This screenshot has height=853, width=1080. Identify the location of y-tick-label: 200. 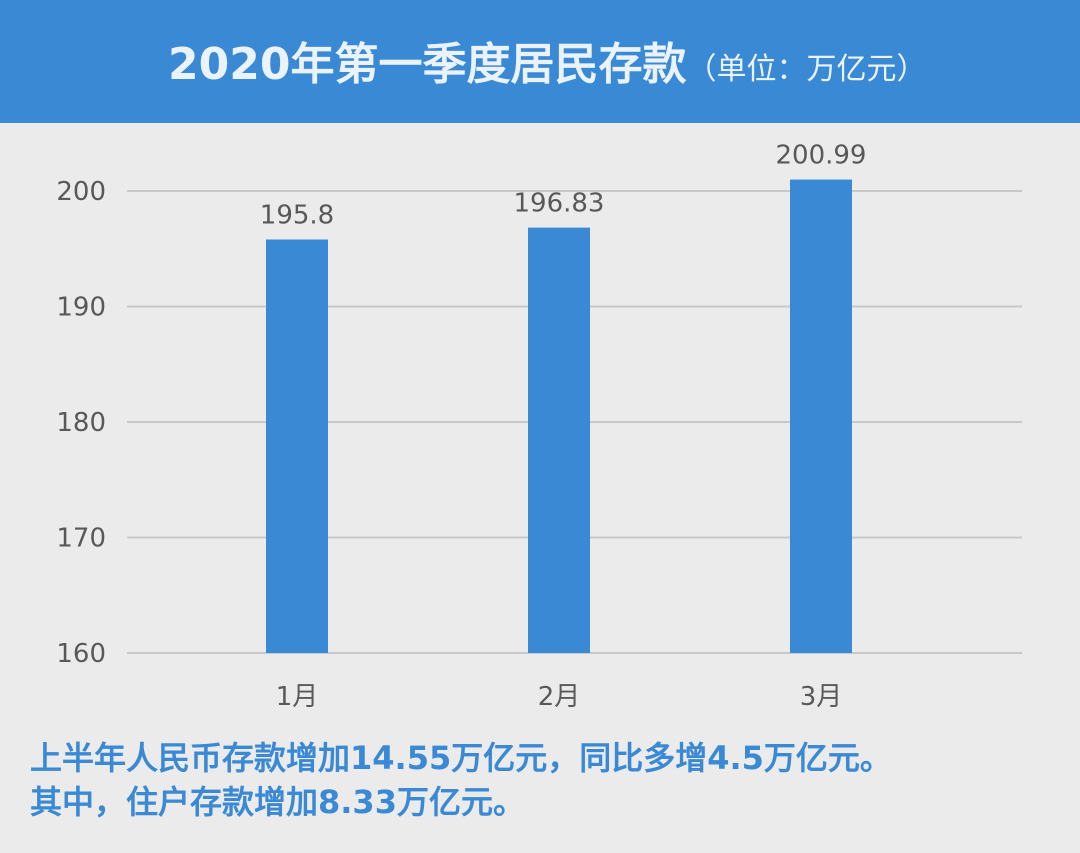
(81, 192).